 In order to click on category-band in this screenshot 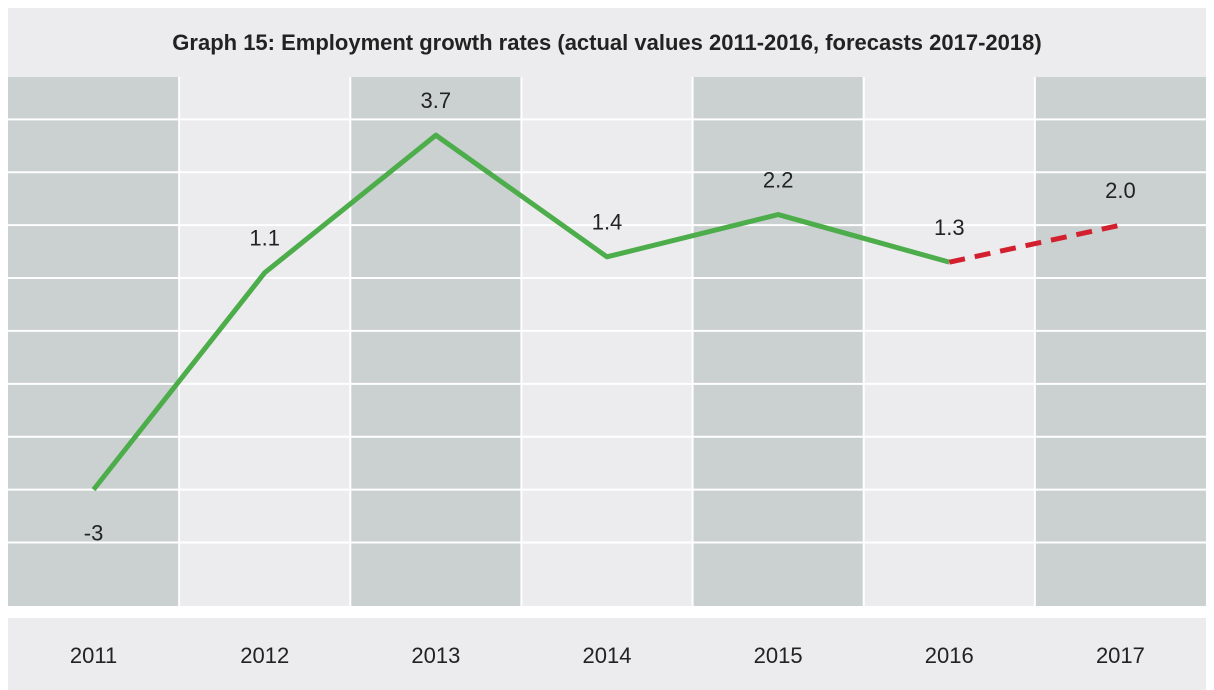, I will do `click(607, 654)`.